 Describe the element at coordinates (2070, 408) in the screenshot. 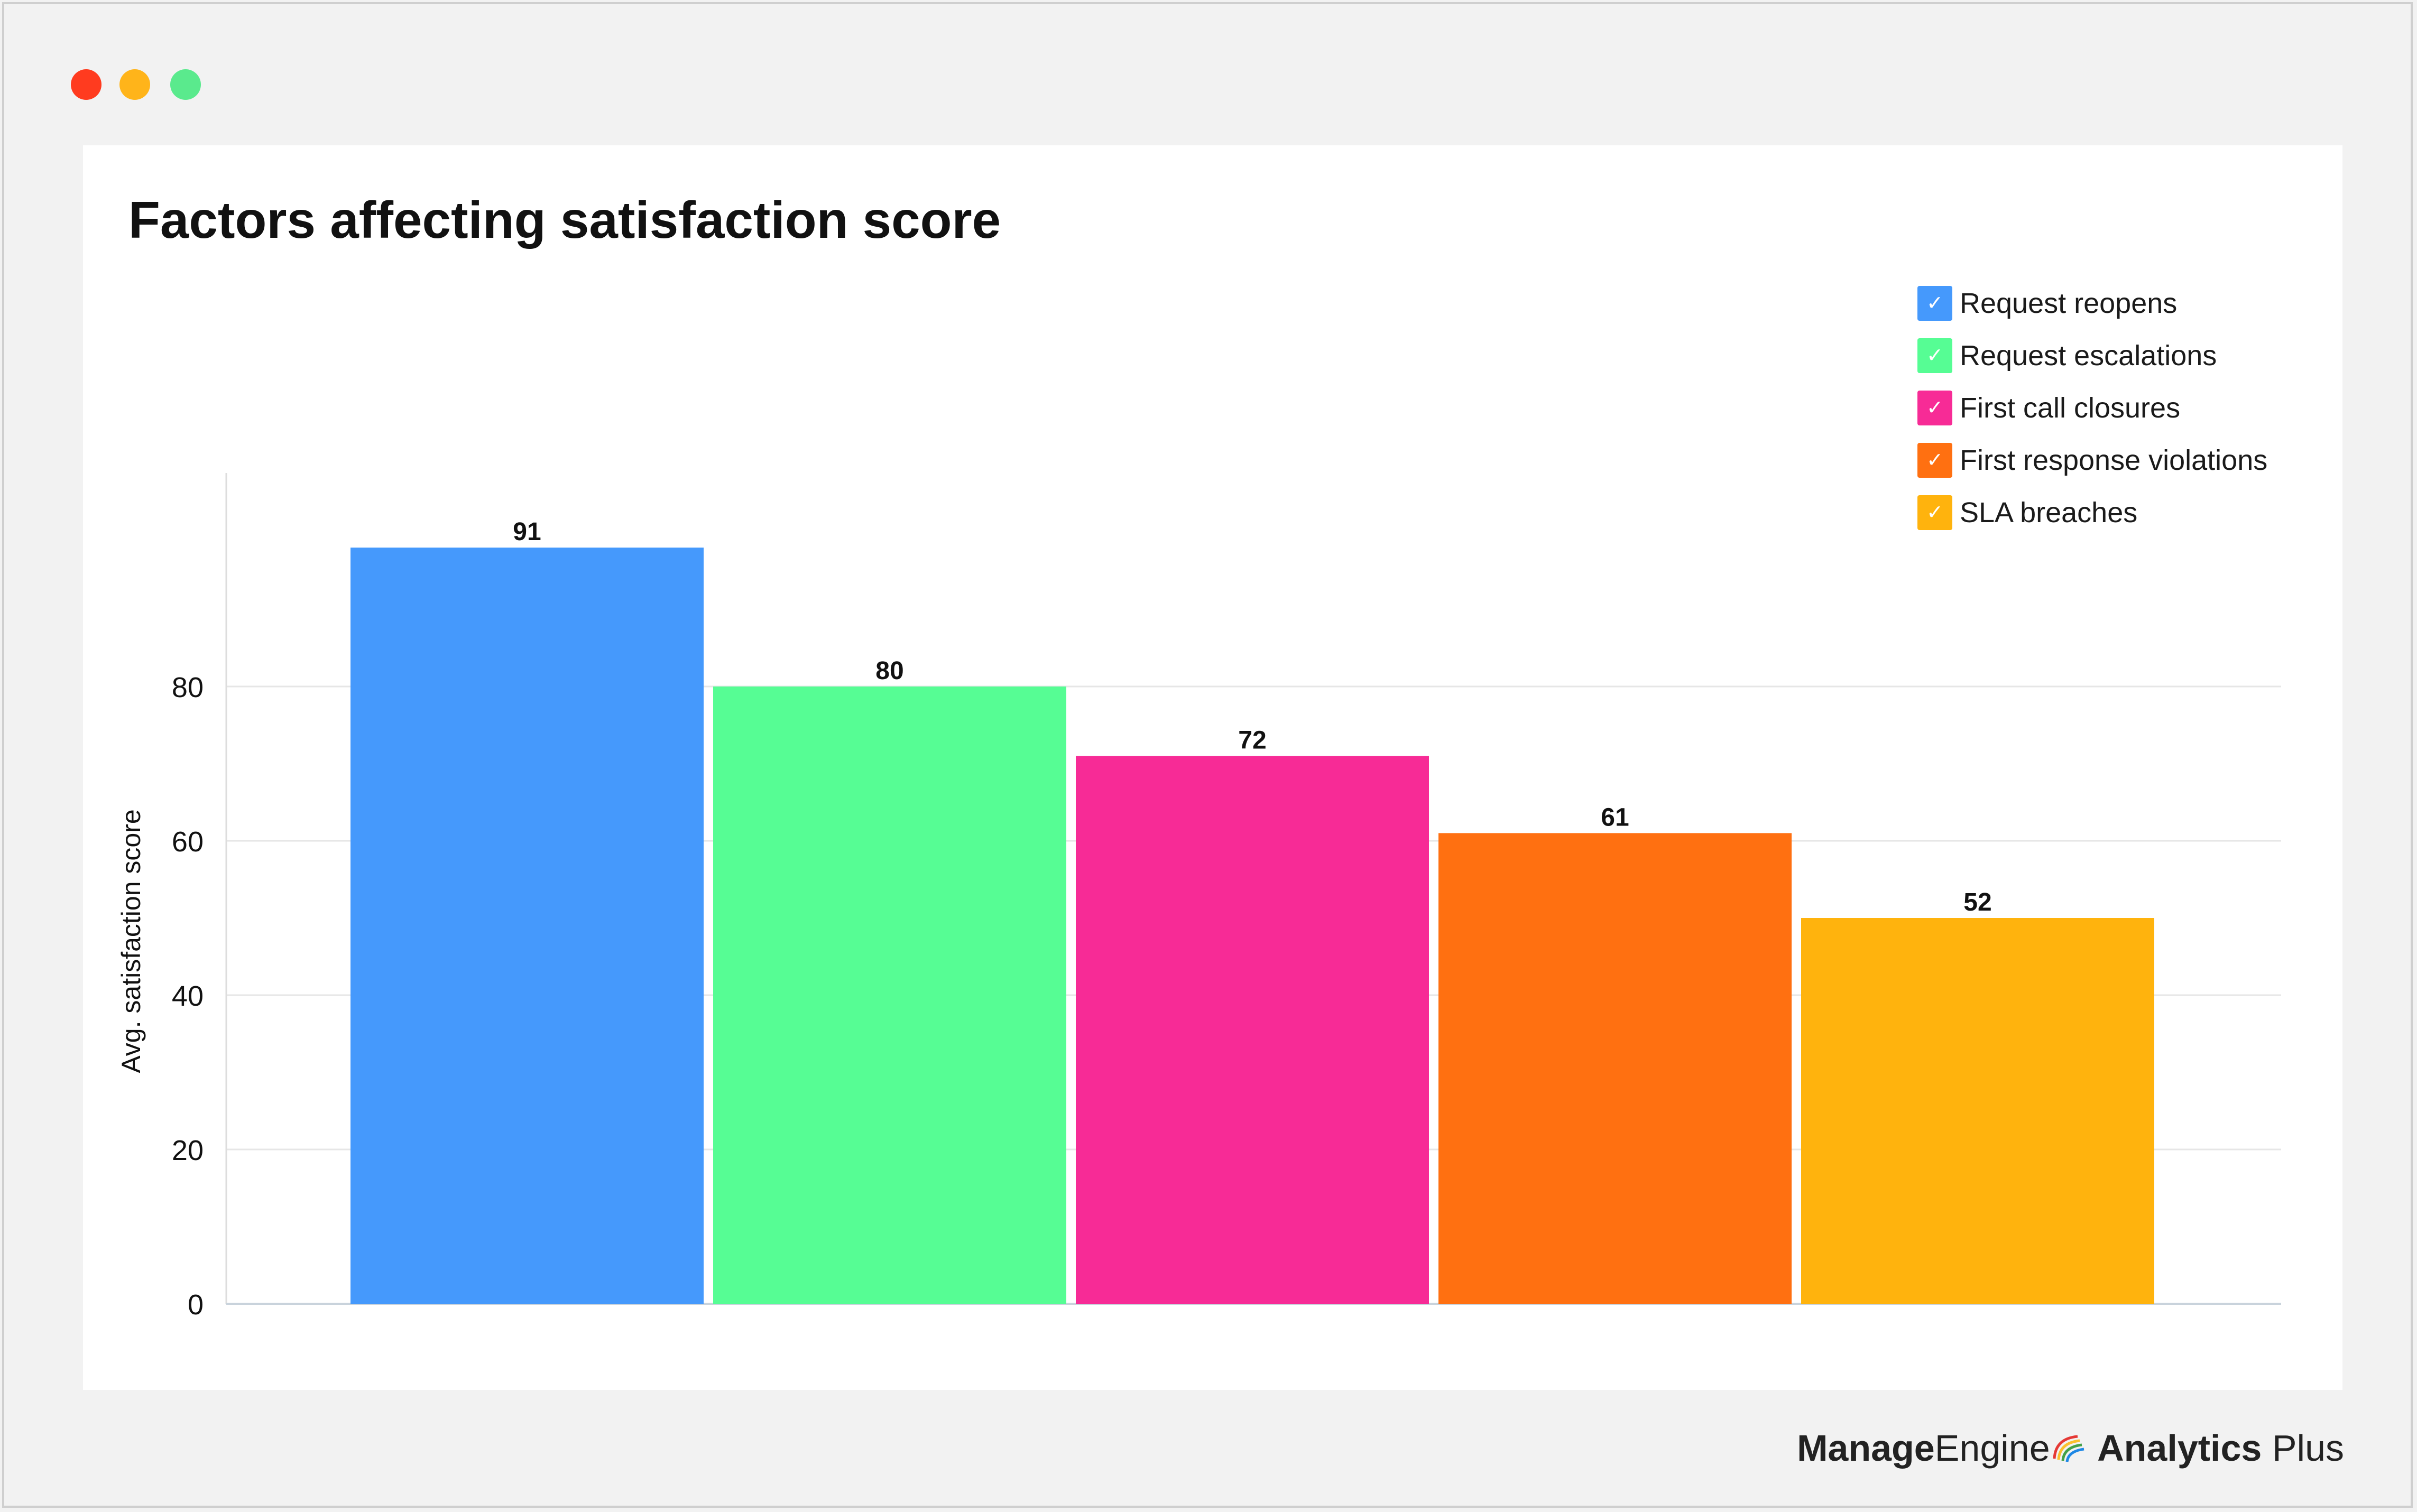

I see `legend-label: First call closures` at that location.